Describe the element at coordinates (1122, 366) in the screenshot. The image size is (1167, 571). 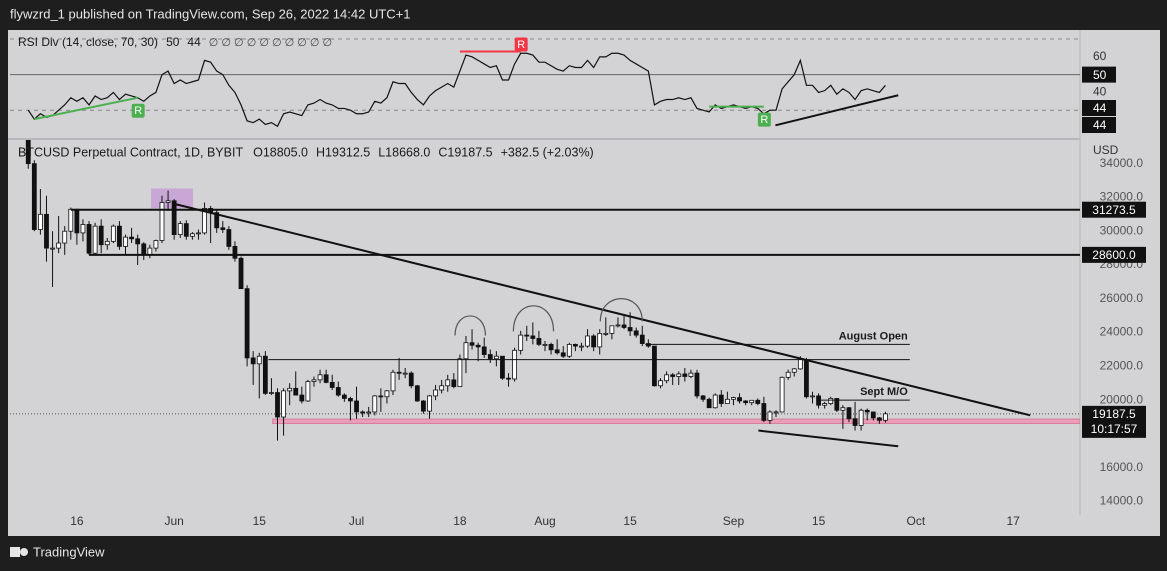
I see `y-tick-label: 22000.0` at that location.